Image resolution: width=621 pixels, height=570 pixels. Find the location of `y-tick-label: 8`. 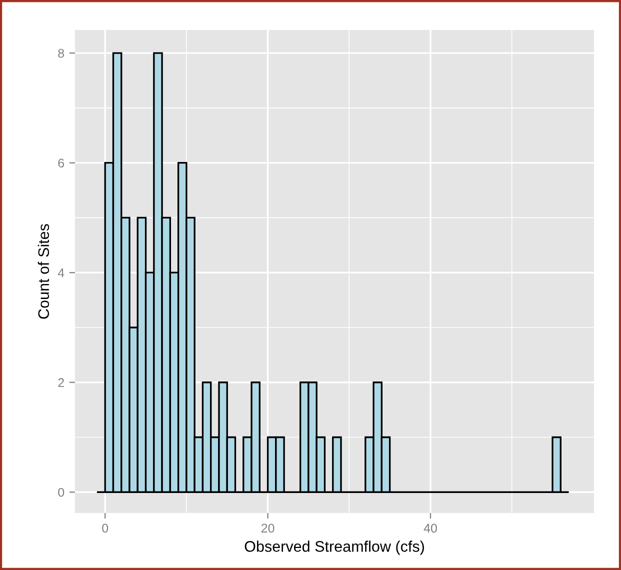

y-tick-label: 8 is located at coordinates (61, 53).